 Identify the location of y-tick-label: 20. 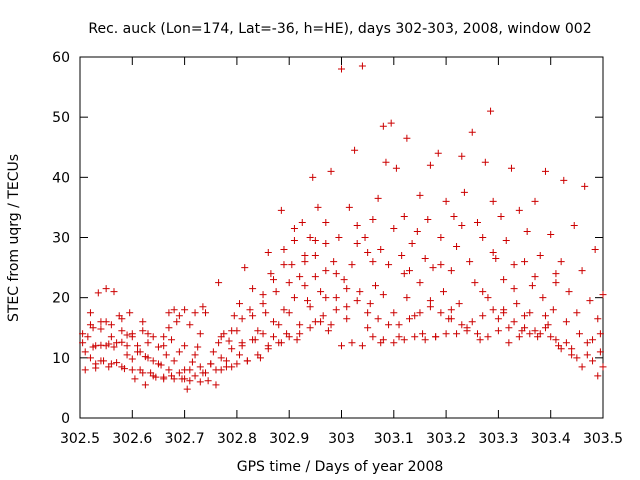
(61, 299).